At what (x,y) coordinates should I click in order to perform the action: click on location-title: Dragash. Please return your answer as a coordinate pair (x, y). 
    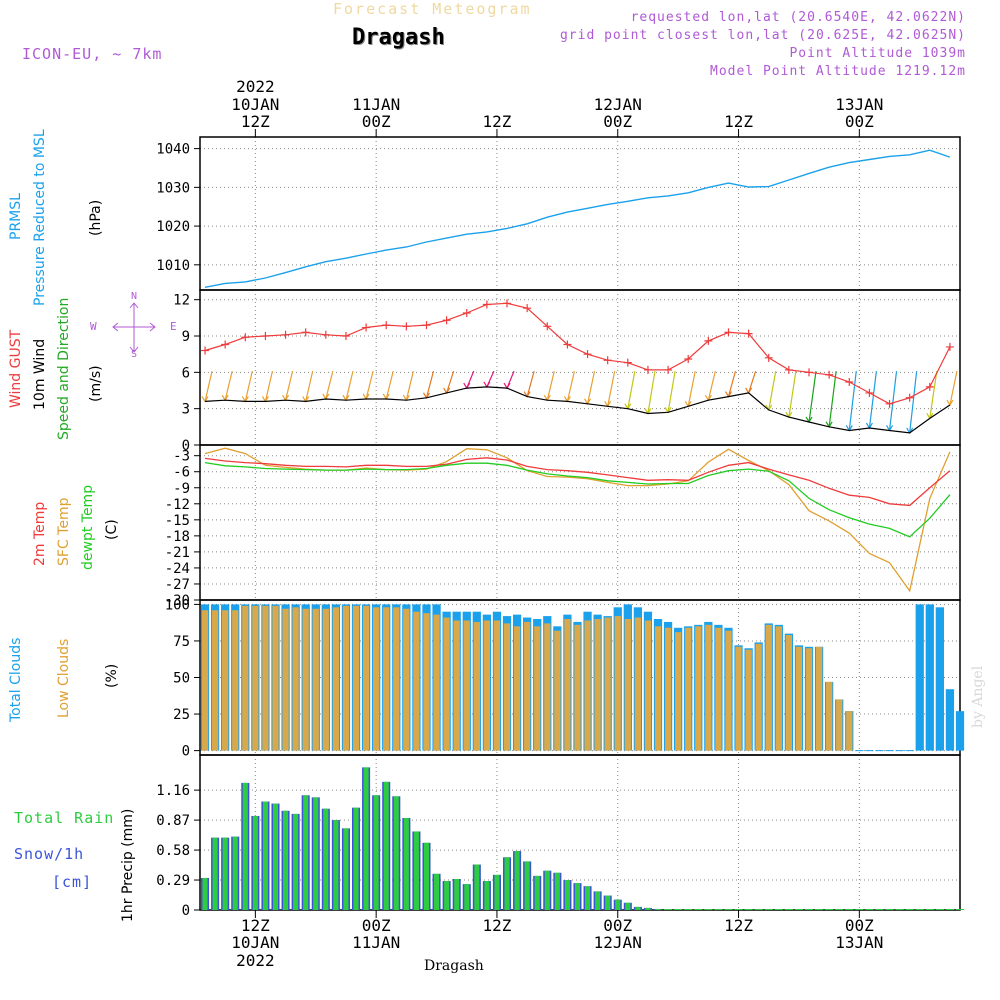
    Looking at the image, I should click on (398, 37).